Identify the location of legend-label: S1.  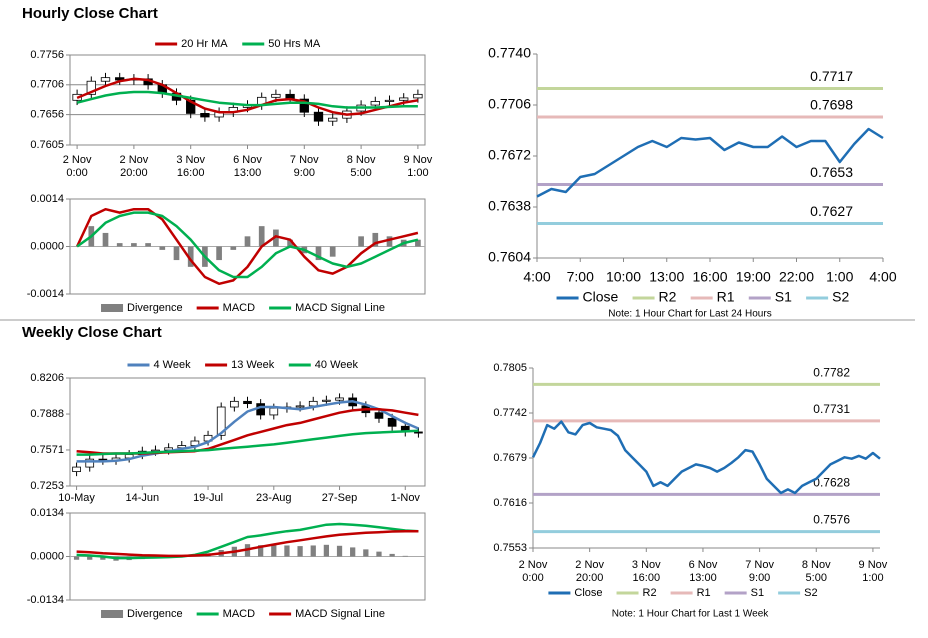
(757, 593).